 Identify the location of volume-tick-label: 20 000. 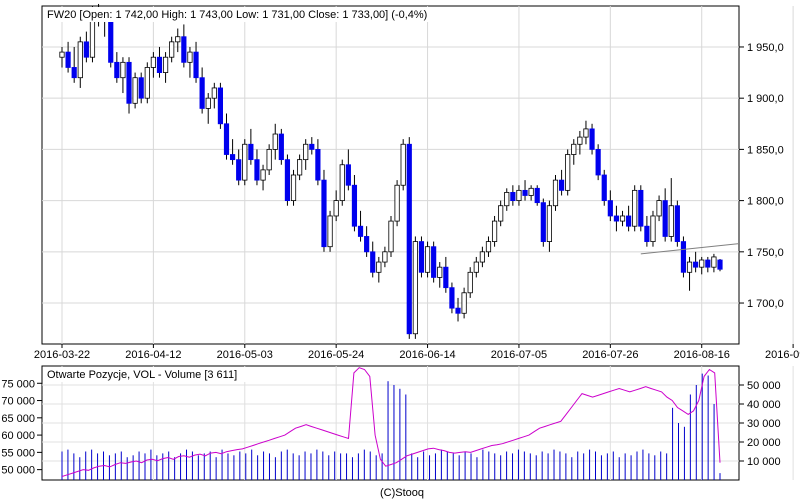
(764, 443).